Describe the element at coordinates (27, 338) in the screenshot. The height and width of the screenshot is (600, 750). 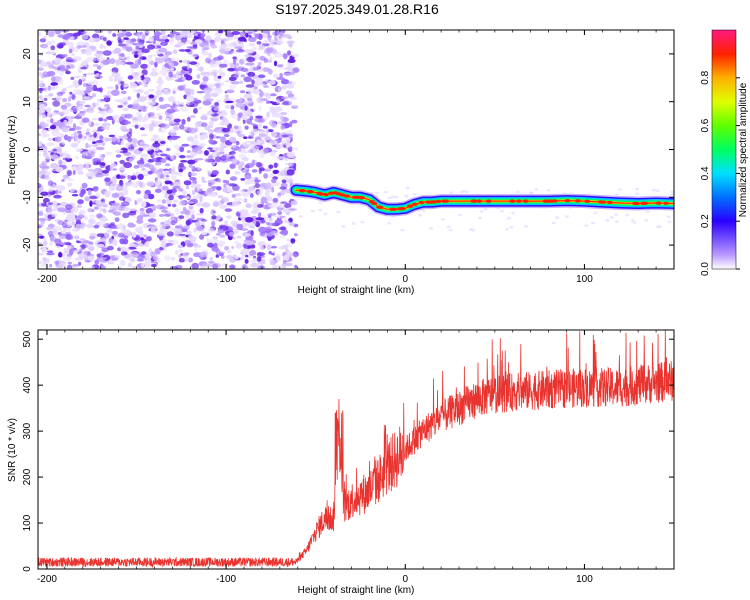
I see `snr-y-tick-label: 500` at that location.